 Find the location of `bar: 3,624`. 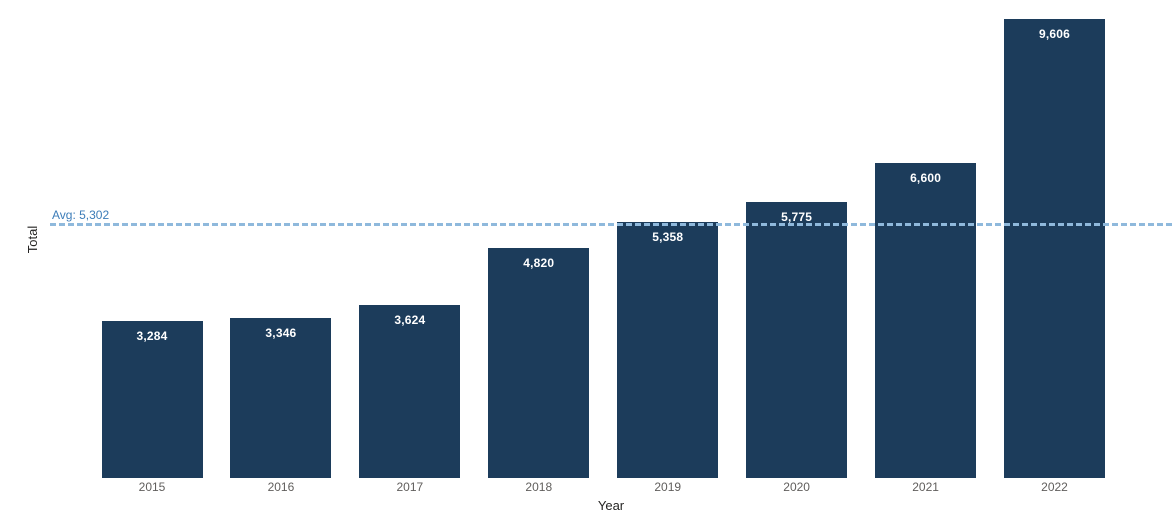

bar: 3,624 is located at coordinates (410, 391).